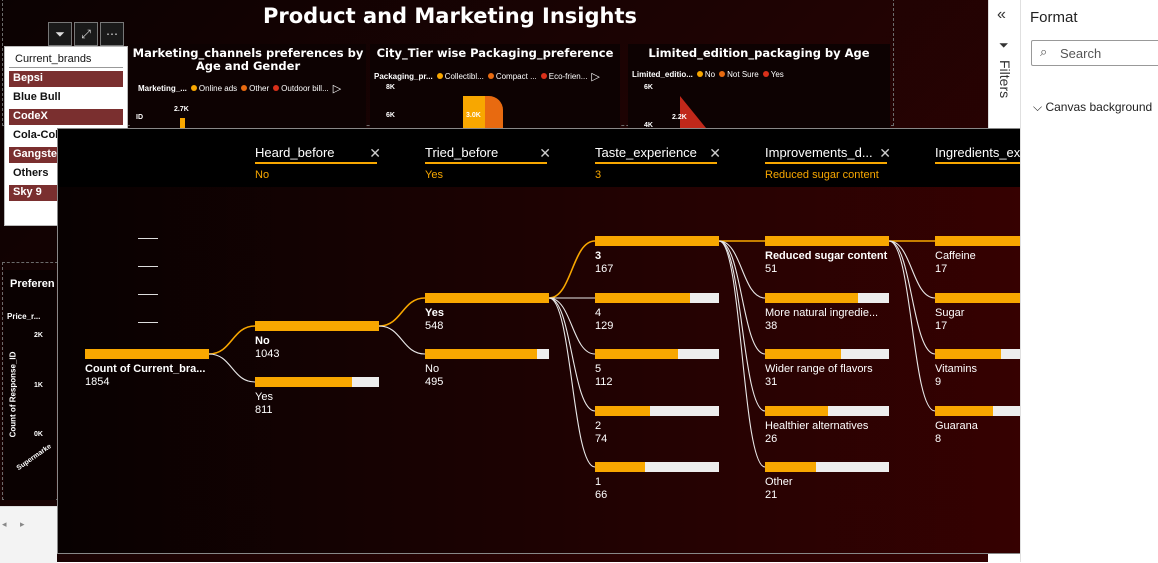  What do you see at coordinates (487, 312) in the screenshot?
I see `tree-node: Yes 548` at bounding box center [487, 312].